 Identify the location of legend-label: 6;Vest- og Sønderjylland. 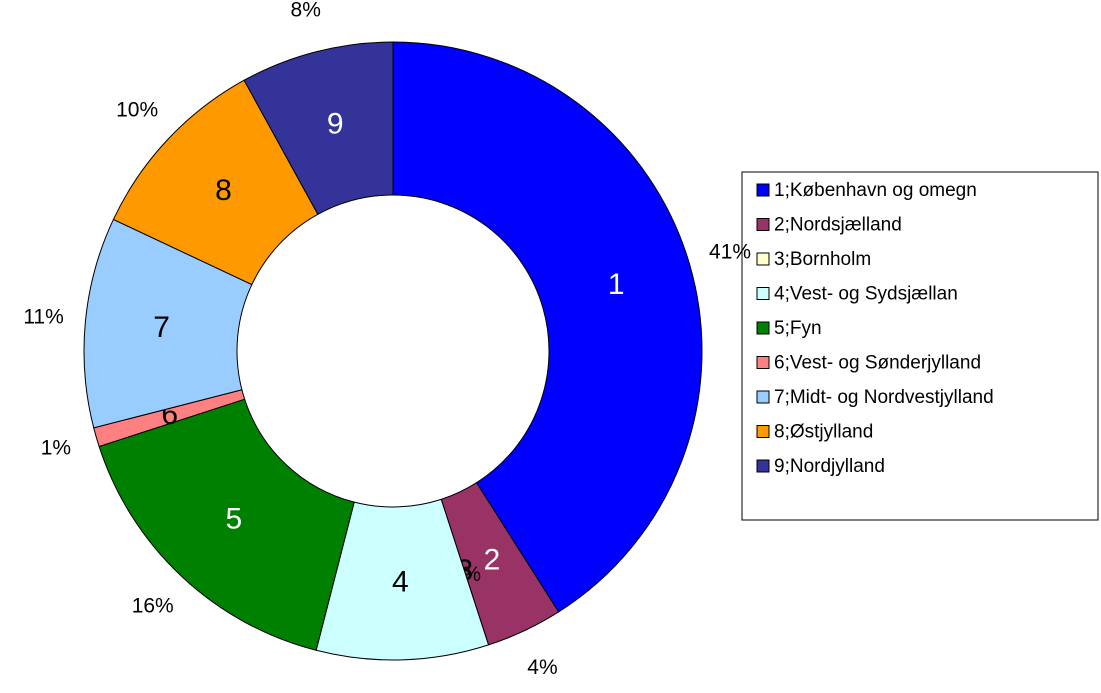
(877, 363).